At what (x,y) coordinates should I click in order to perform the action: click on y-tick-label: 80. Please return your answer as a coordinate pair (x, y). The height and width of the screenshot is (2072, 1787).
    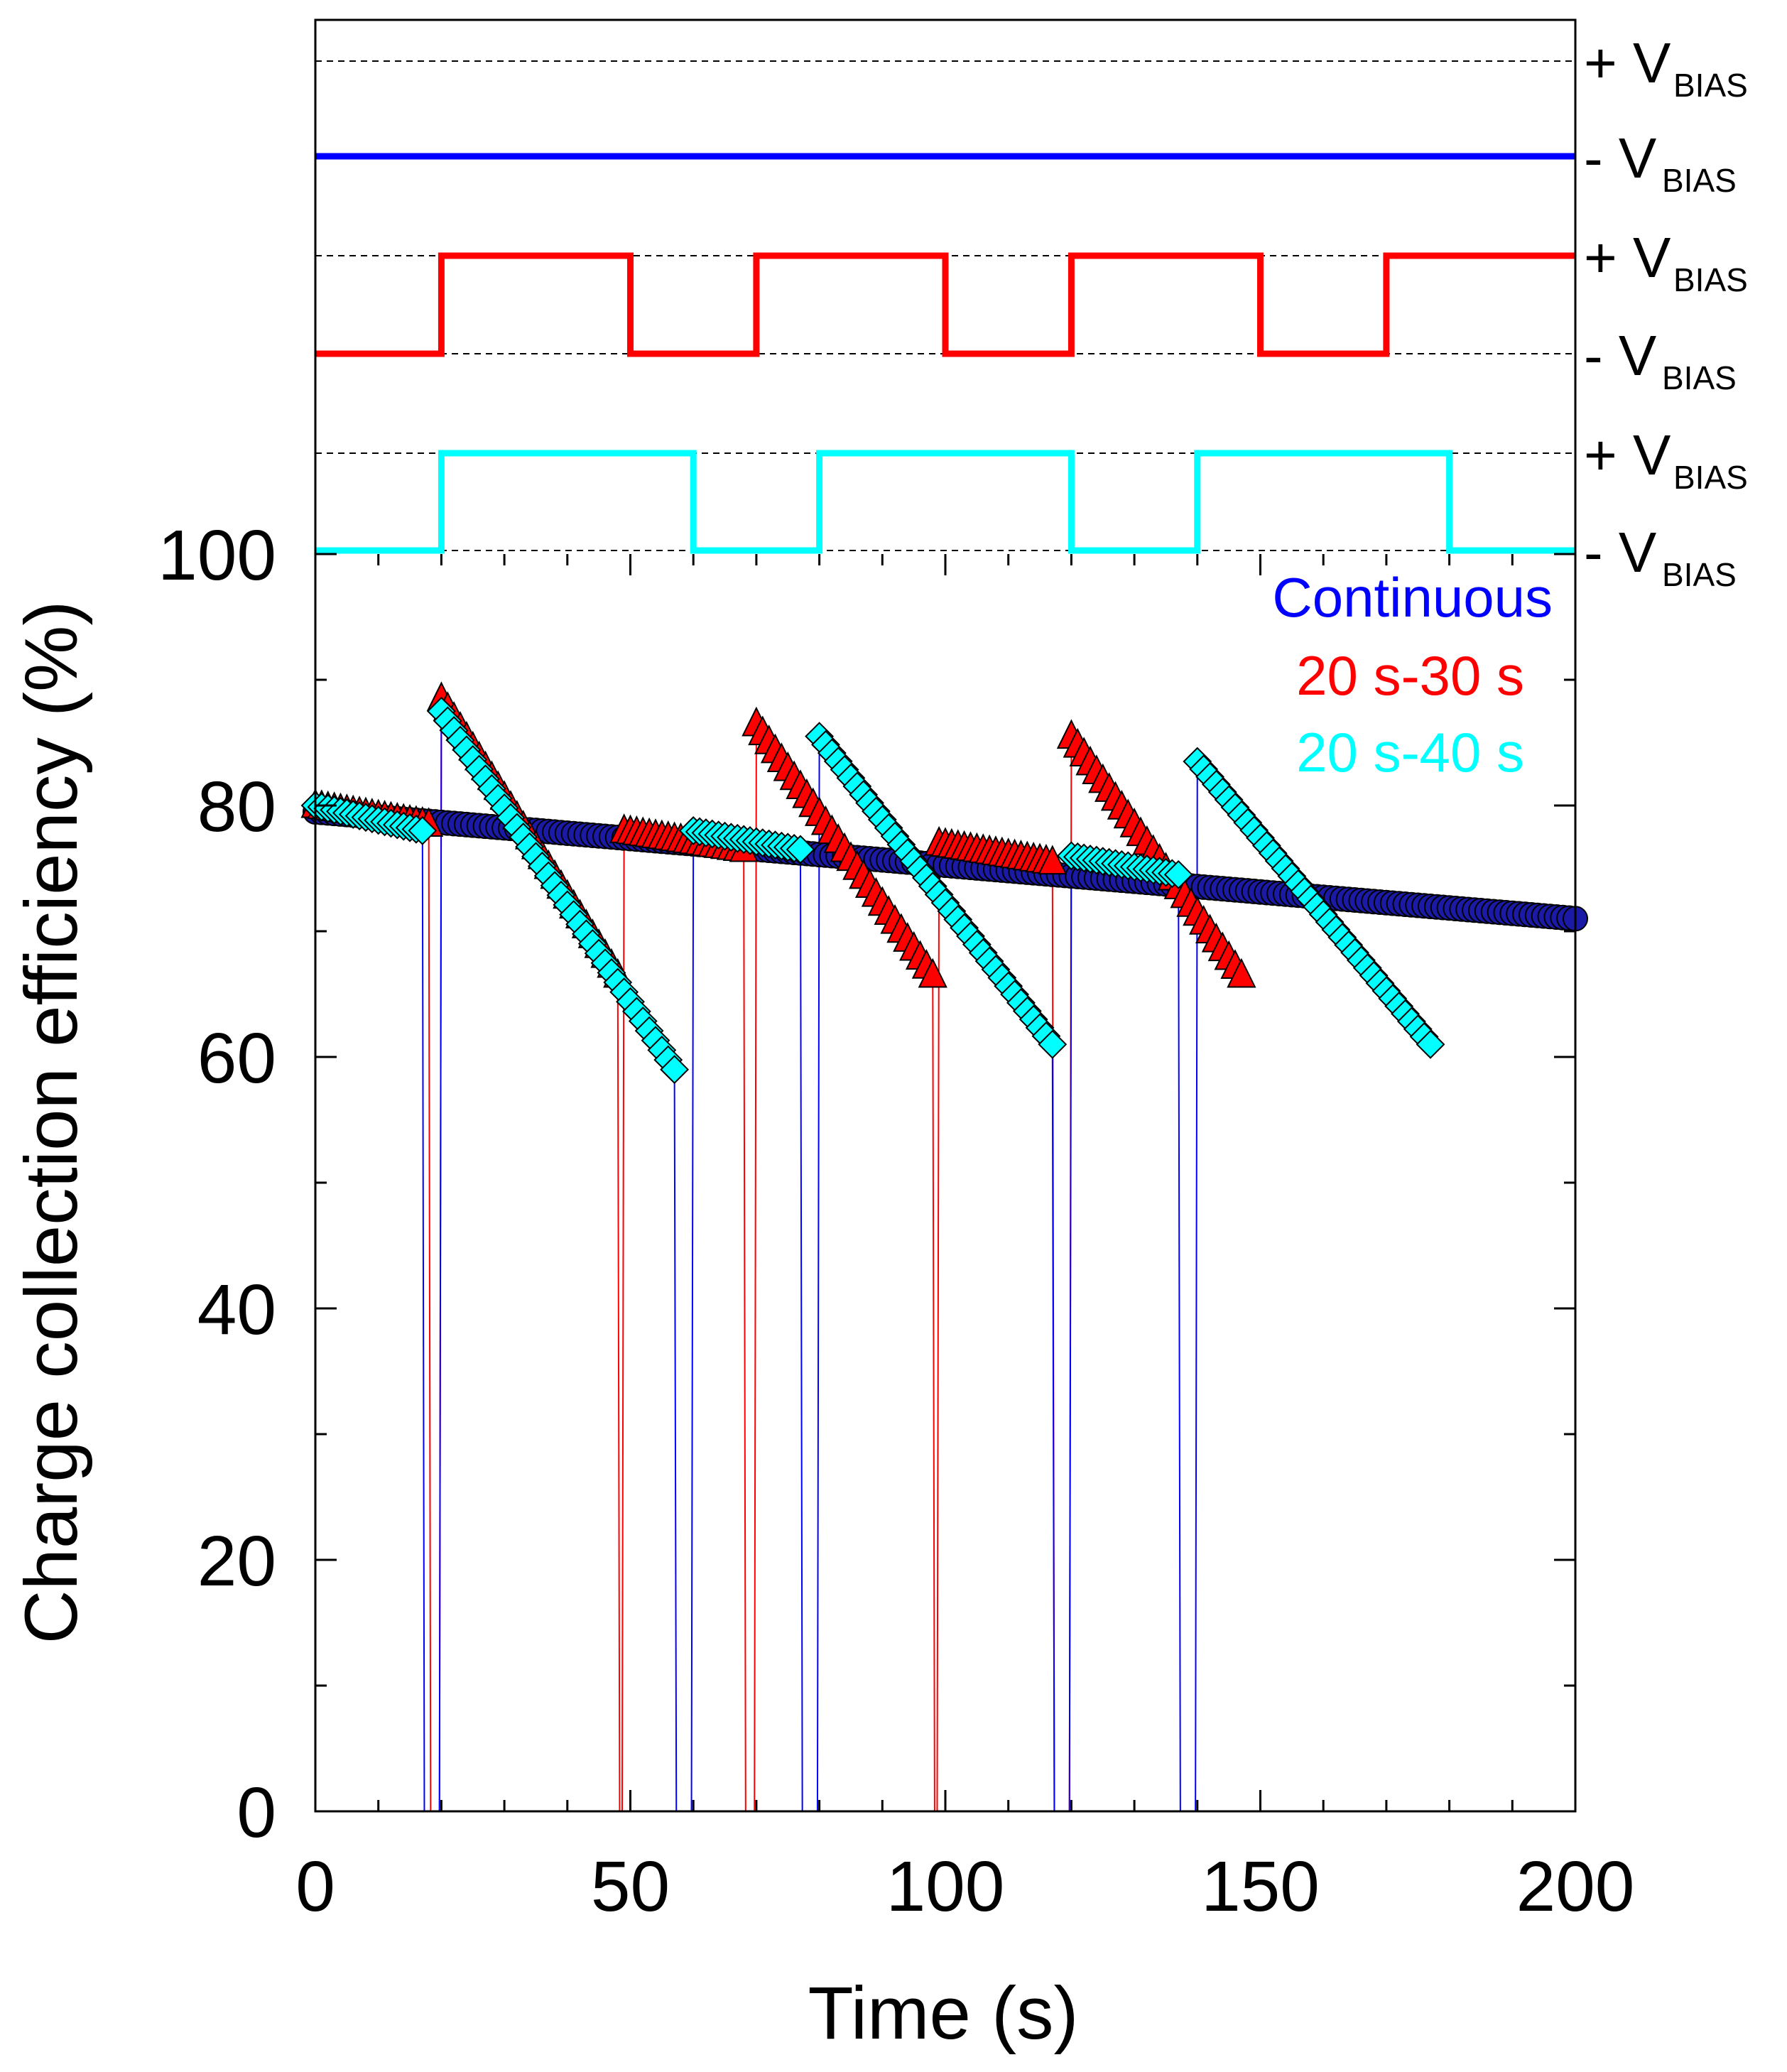
    Looking at the image, I should click on (236, 807).